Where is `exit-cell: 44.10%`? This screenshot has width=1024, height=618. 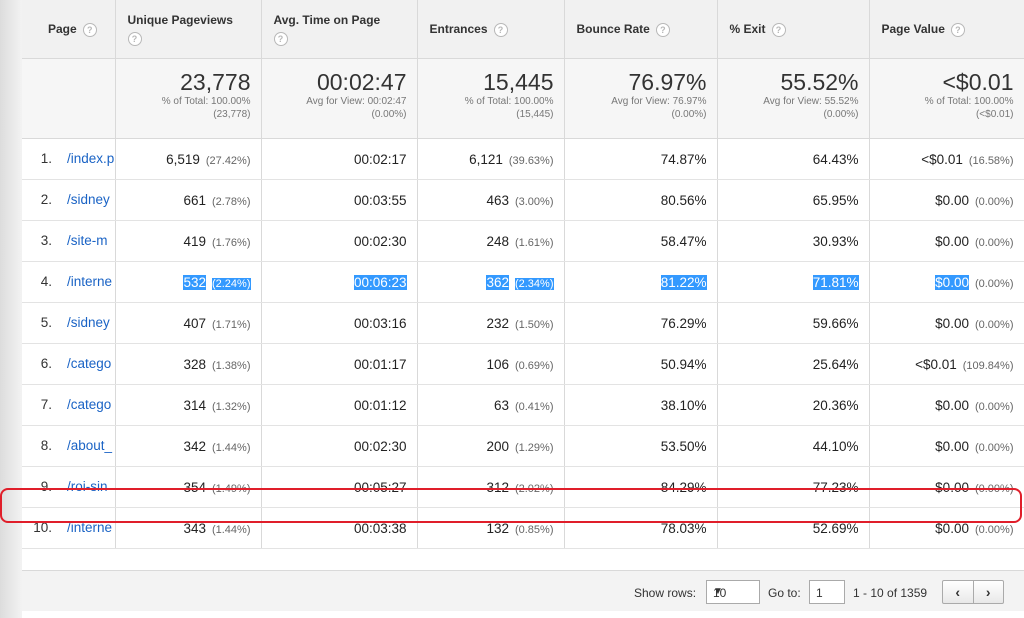
exit-cell: 44.10% is located at coordinates (793, 446).